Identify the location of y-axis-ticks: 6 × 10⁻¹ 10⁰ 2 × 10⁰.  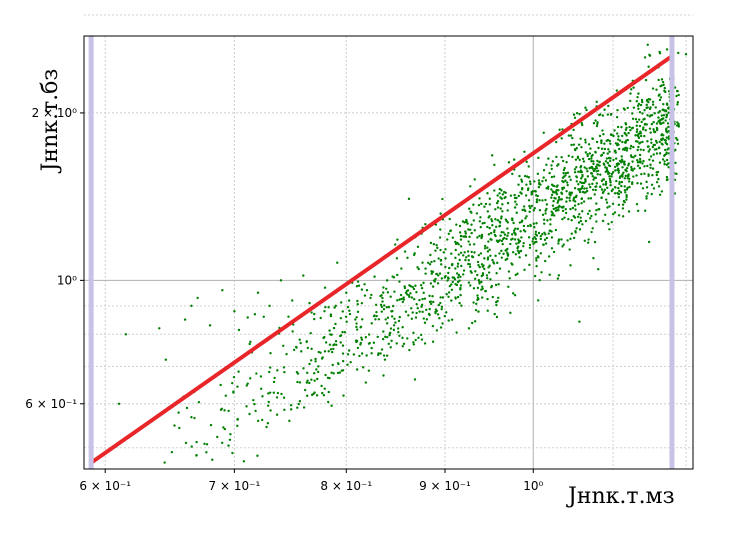
(54, 258).